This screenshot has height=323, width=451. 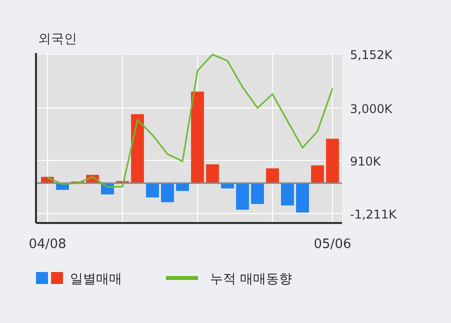 What do you see at coordinates (57, 39) in the screenshot?
I see `chart-title: 외국인` at bounding box center [57, 39].